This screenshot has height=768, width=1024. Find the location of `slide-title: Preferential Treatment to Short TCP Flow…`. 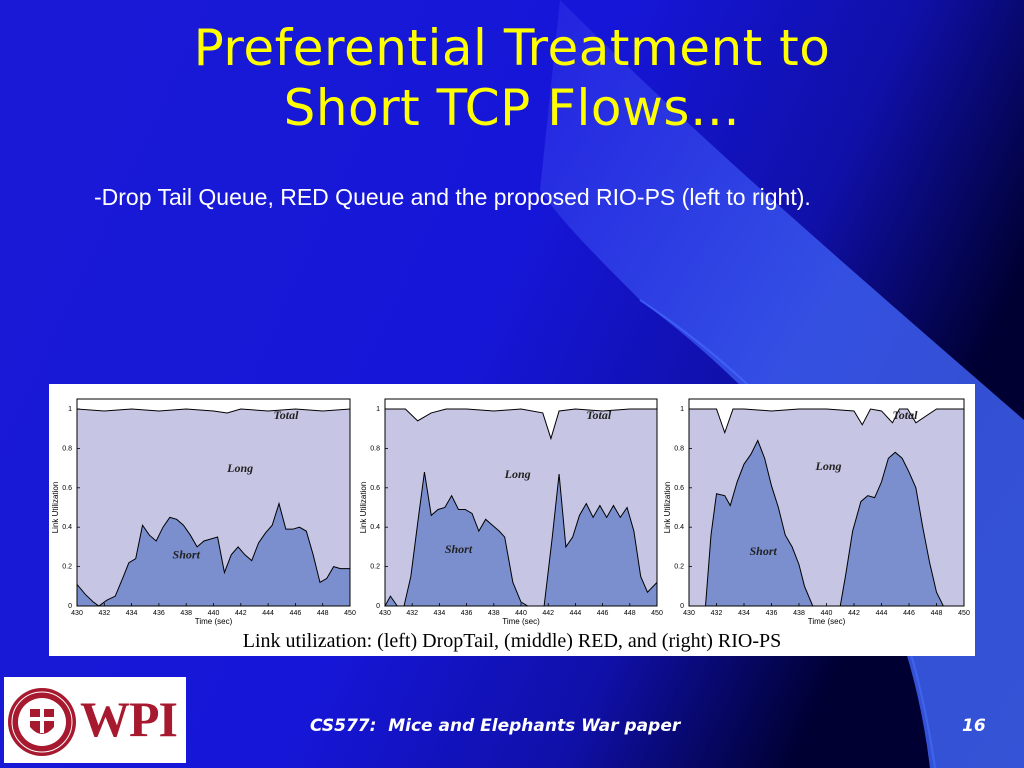

slide-title: Preferential Treatment to Short TCP Flow… is located at coordinates (512, 78).